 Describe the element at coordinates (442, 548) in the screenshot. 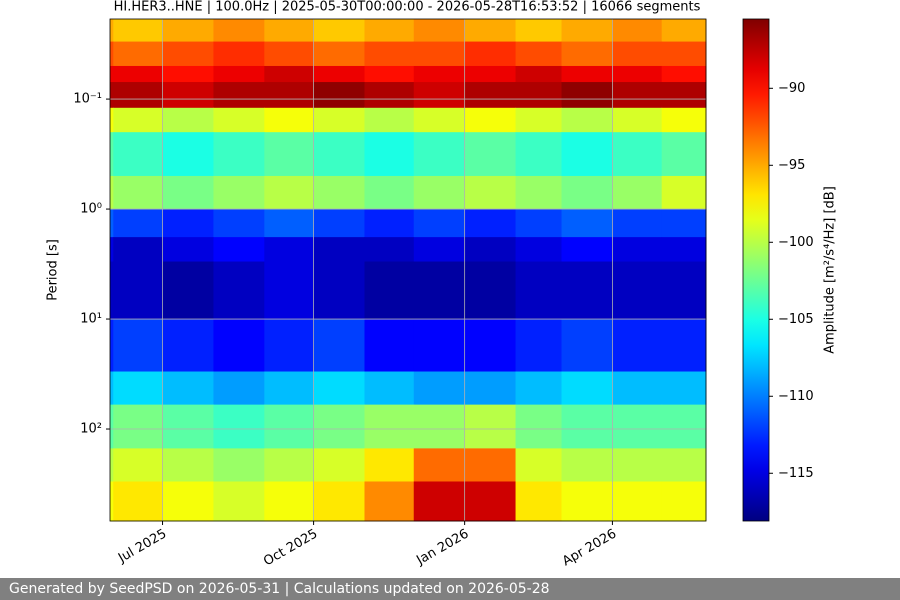

I see `x-tick-label: Jan 2026` at that location.